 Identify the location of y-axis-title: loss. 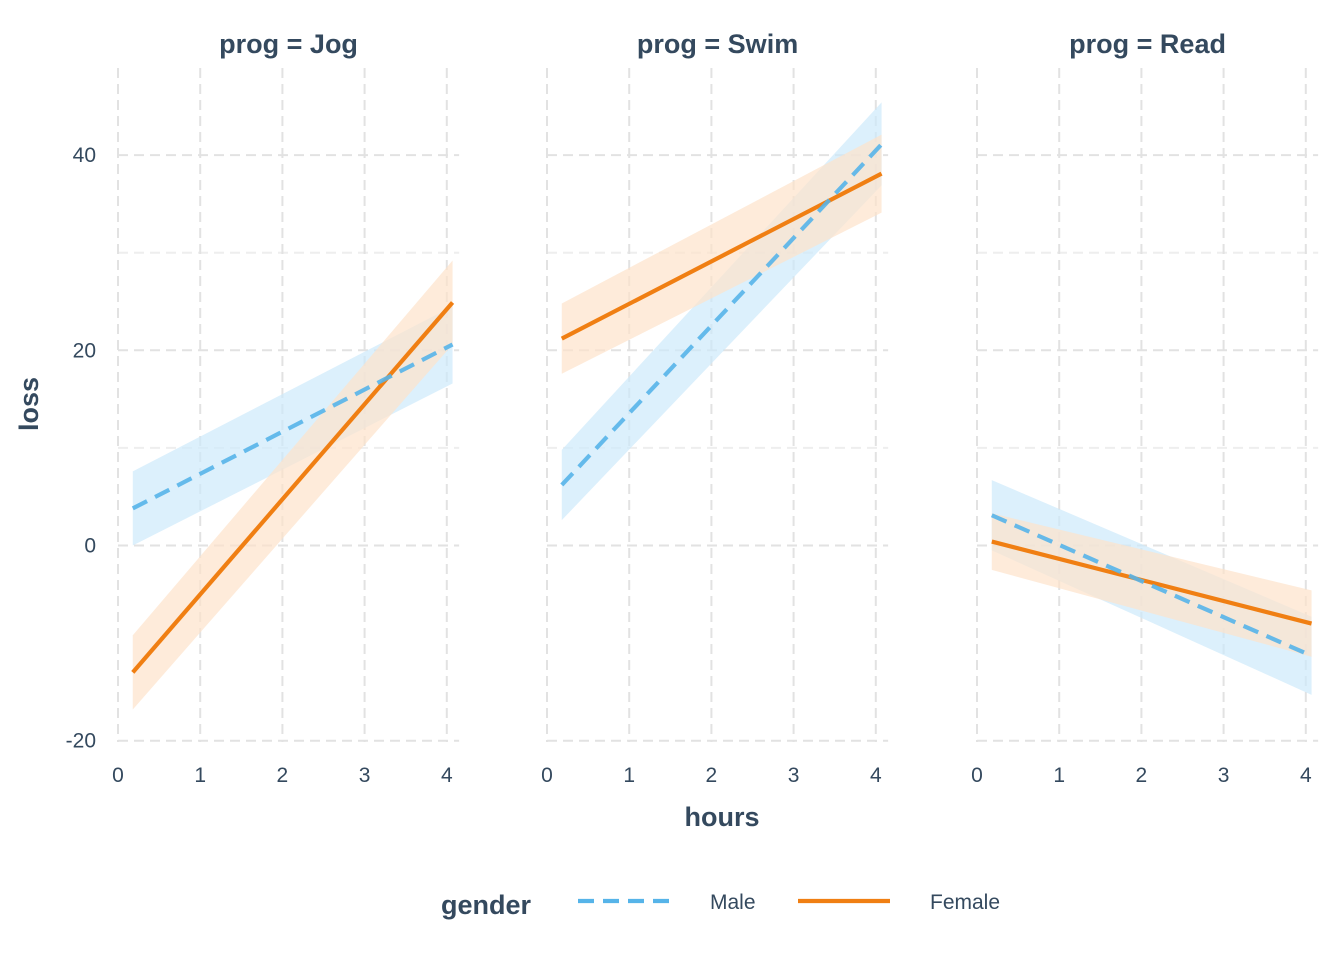
(29, 404).